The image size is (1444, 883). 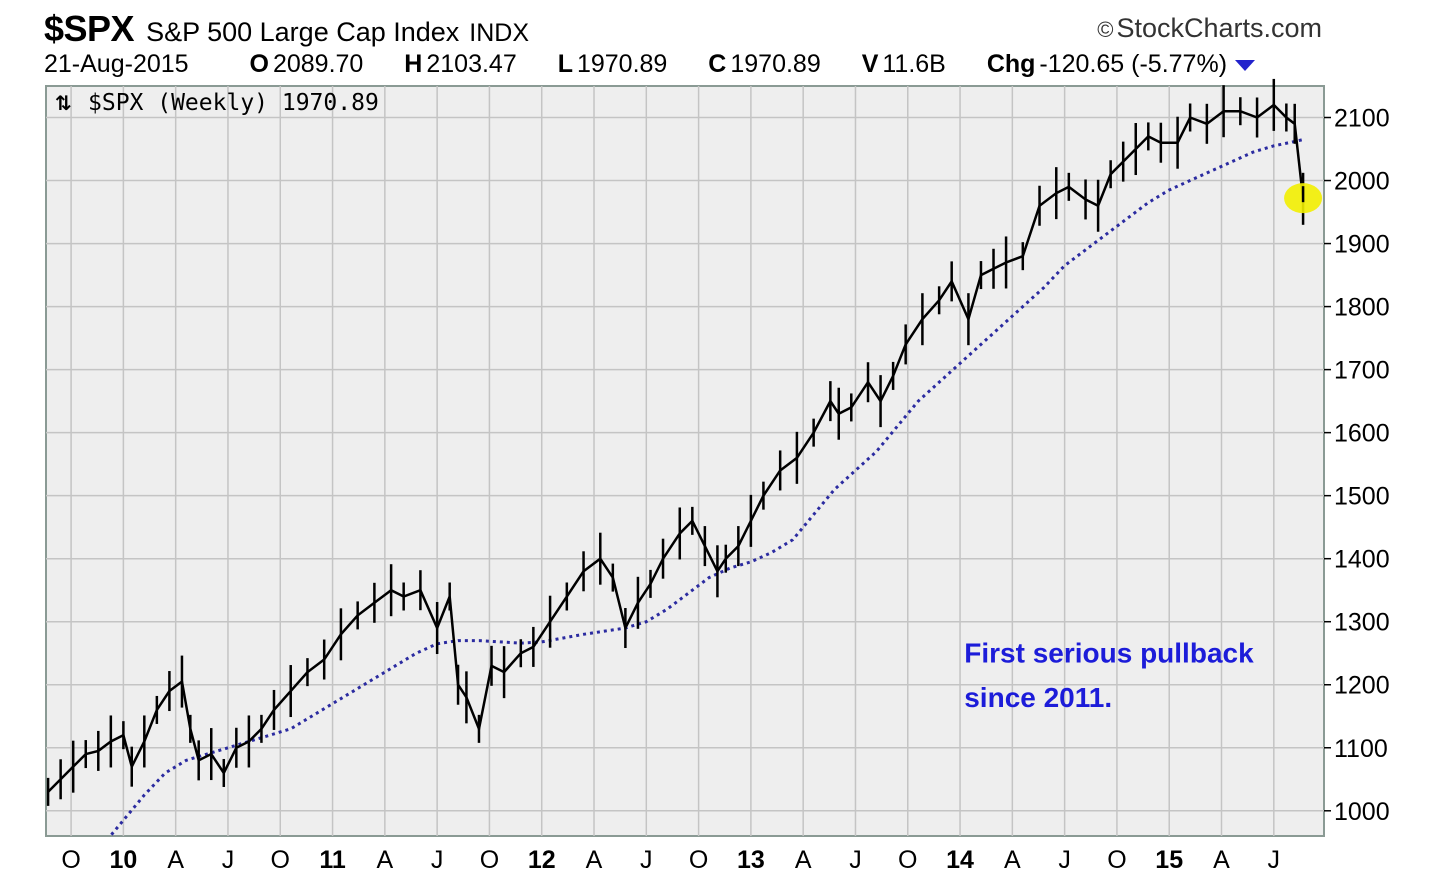 What do you see at coordinates (1109, 653) in the screenshot?
I see `annotation-text: First serious pullback` at bounding box center [1109, 653].